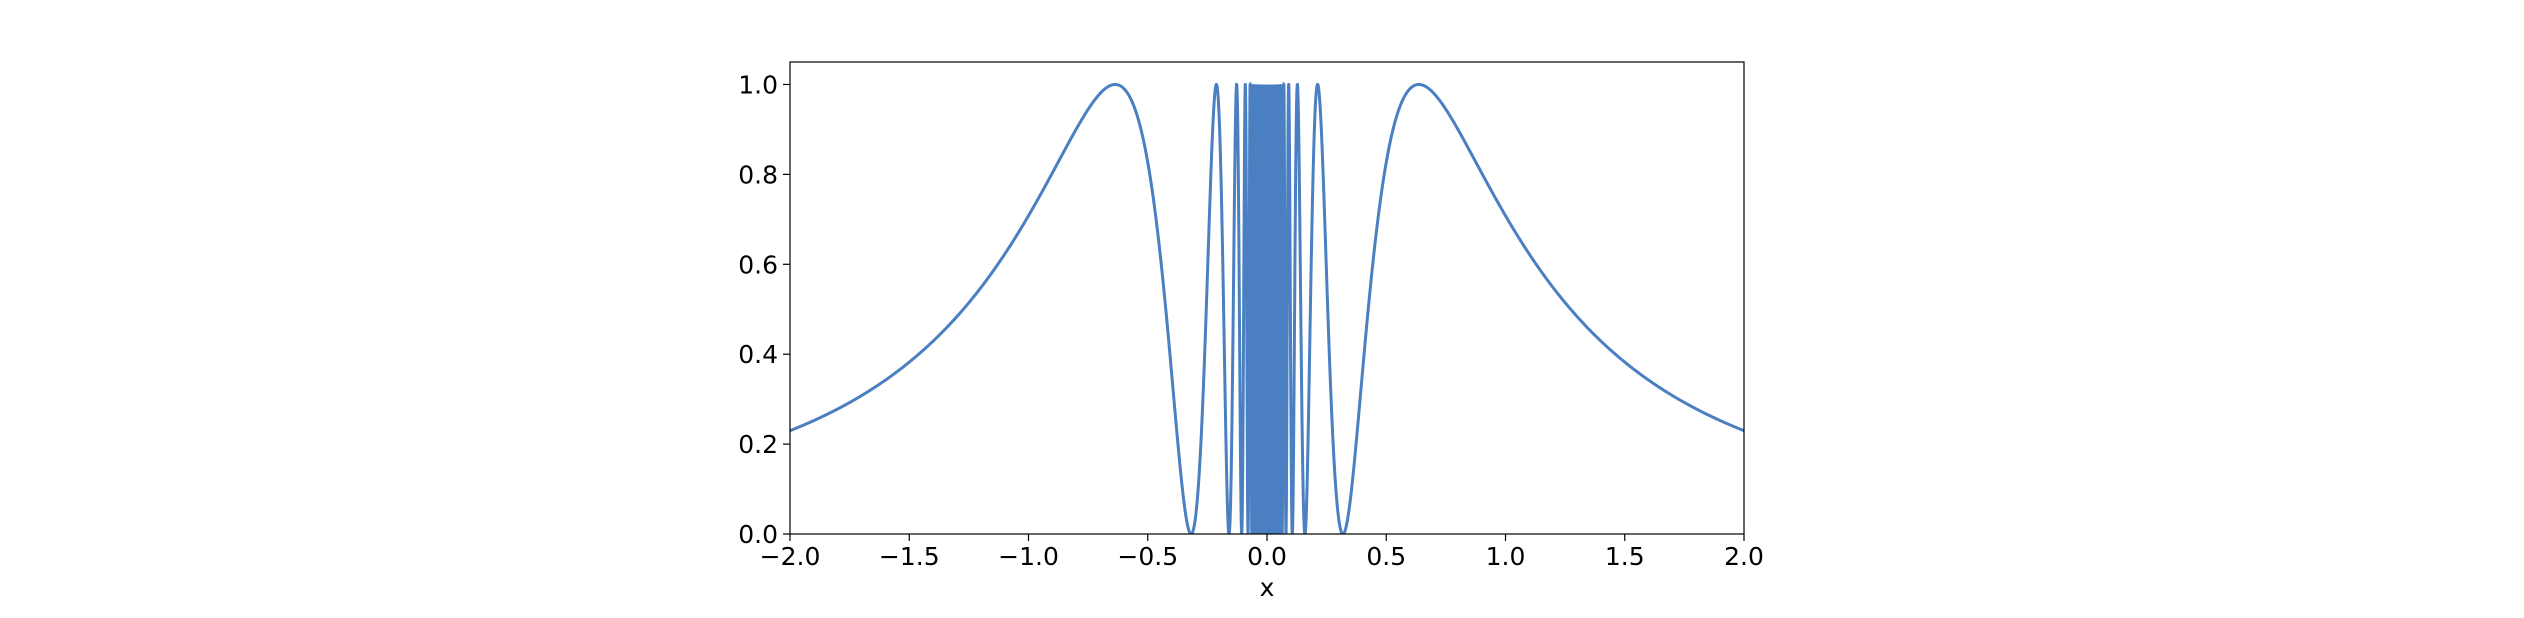 This screenshot has height=618, width=2524. What do you see at coordinates (909, 556) in the screenshot?
I see `x-tick-label: −1.5` at bounding box center [909, 556].